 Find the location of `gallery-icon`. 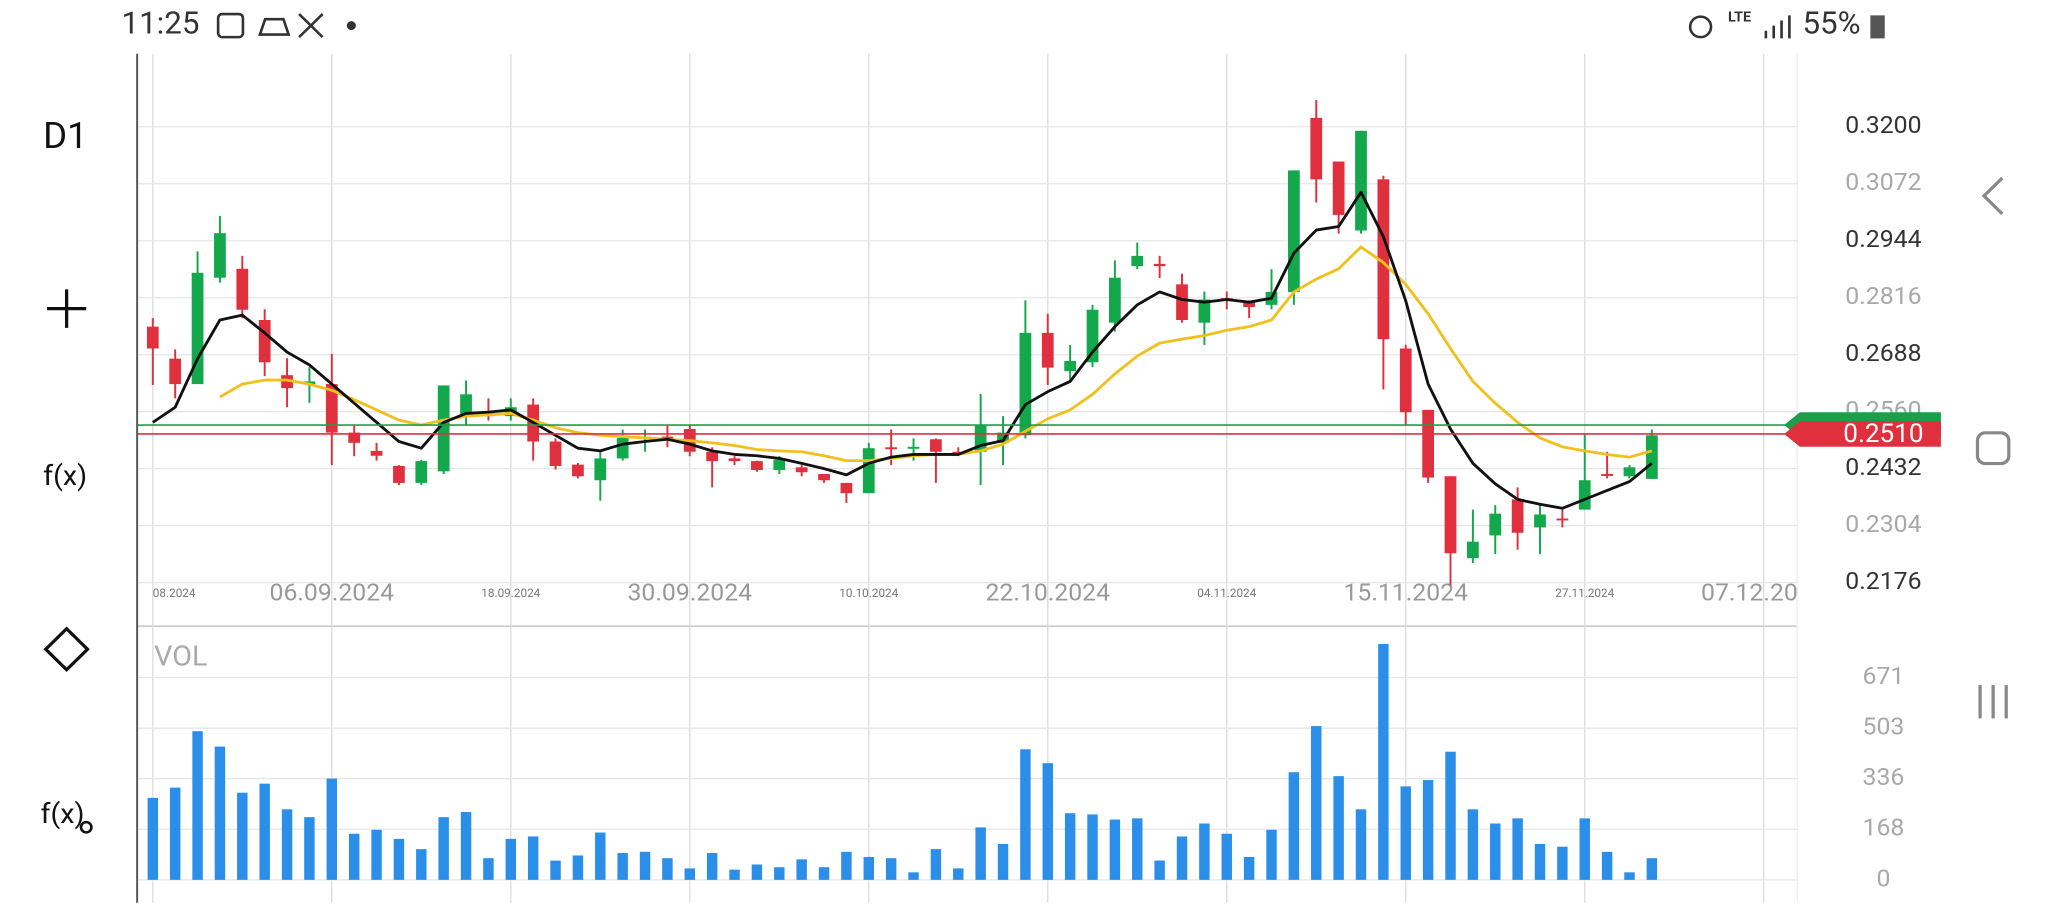

gallery-icon is located at coordinates (230, 25).